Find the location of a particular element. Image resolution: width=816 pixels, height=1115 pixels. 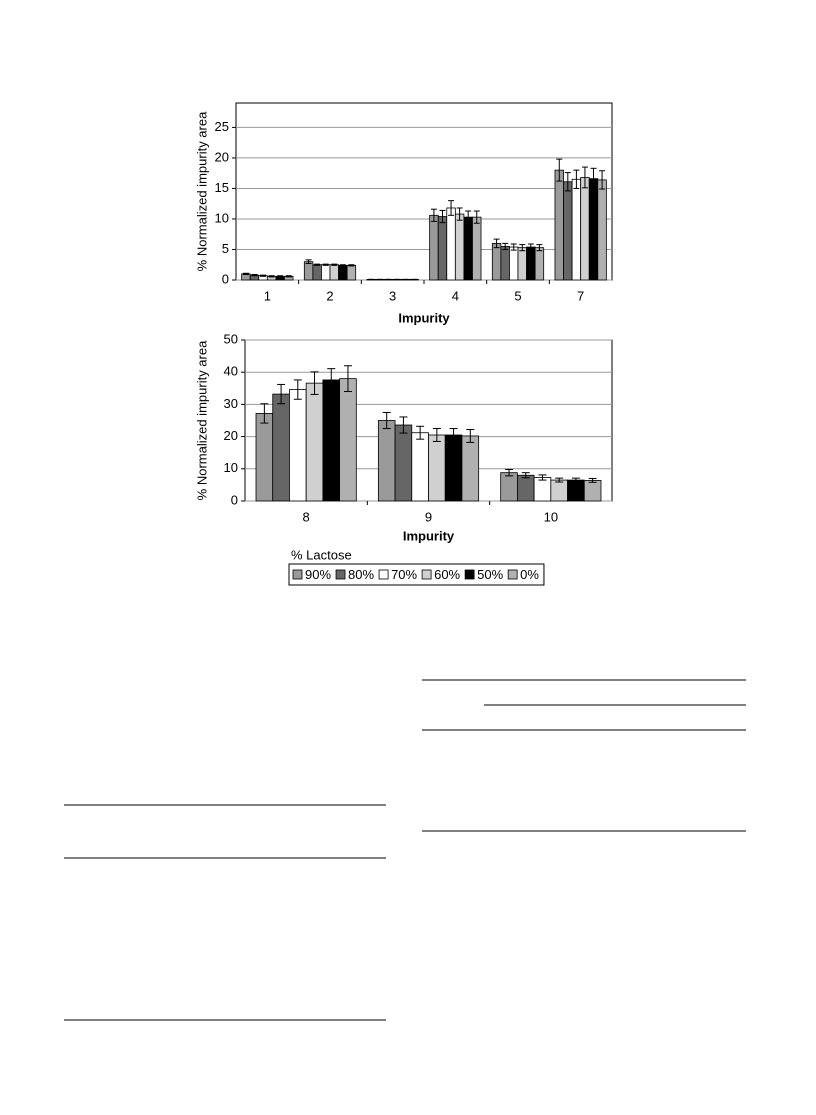

x-tick-label: 1 is located at coordinates (267, 295).